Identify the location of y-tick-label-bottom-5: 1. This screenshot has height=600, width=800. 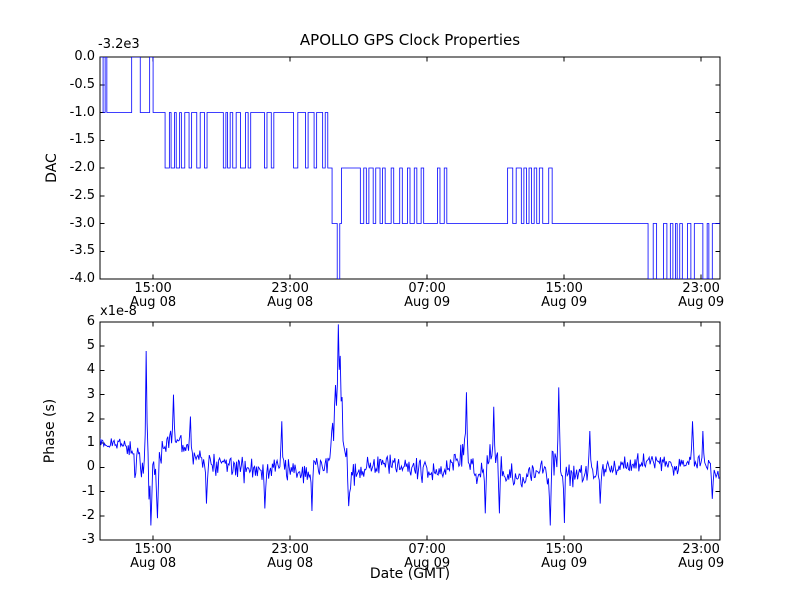
(90, 443).